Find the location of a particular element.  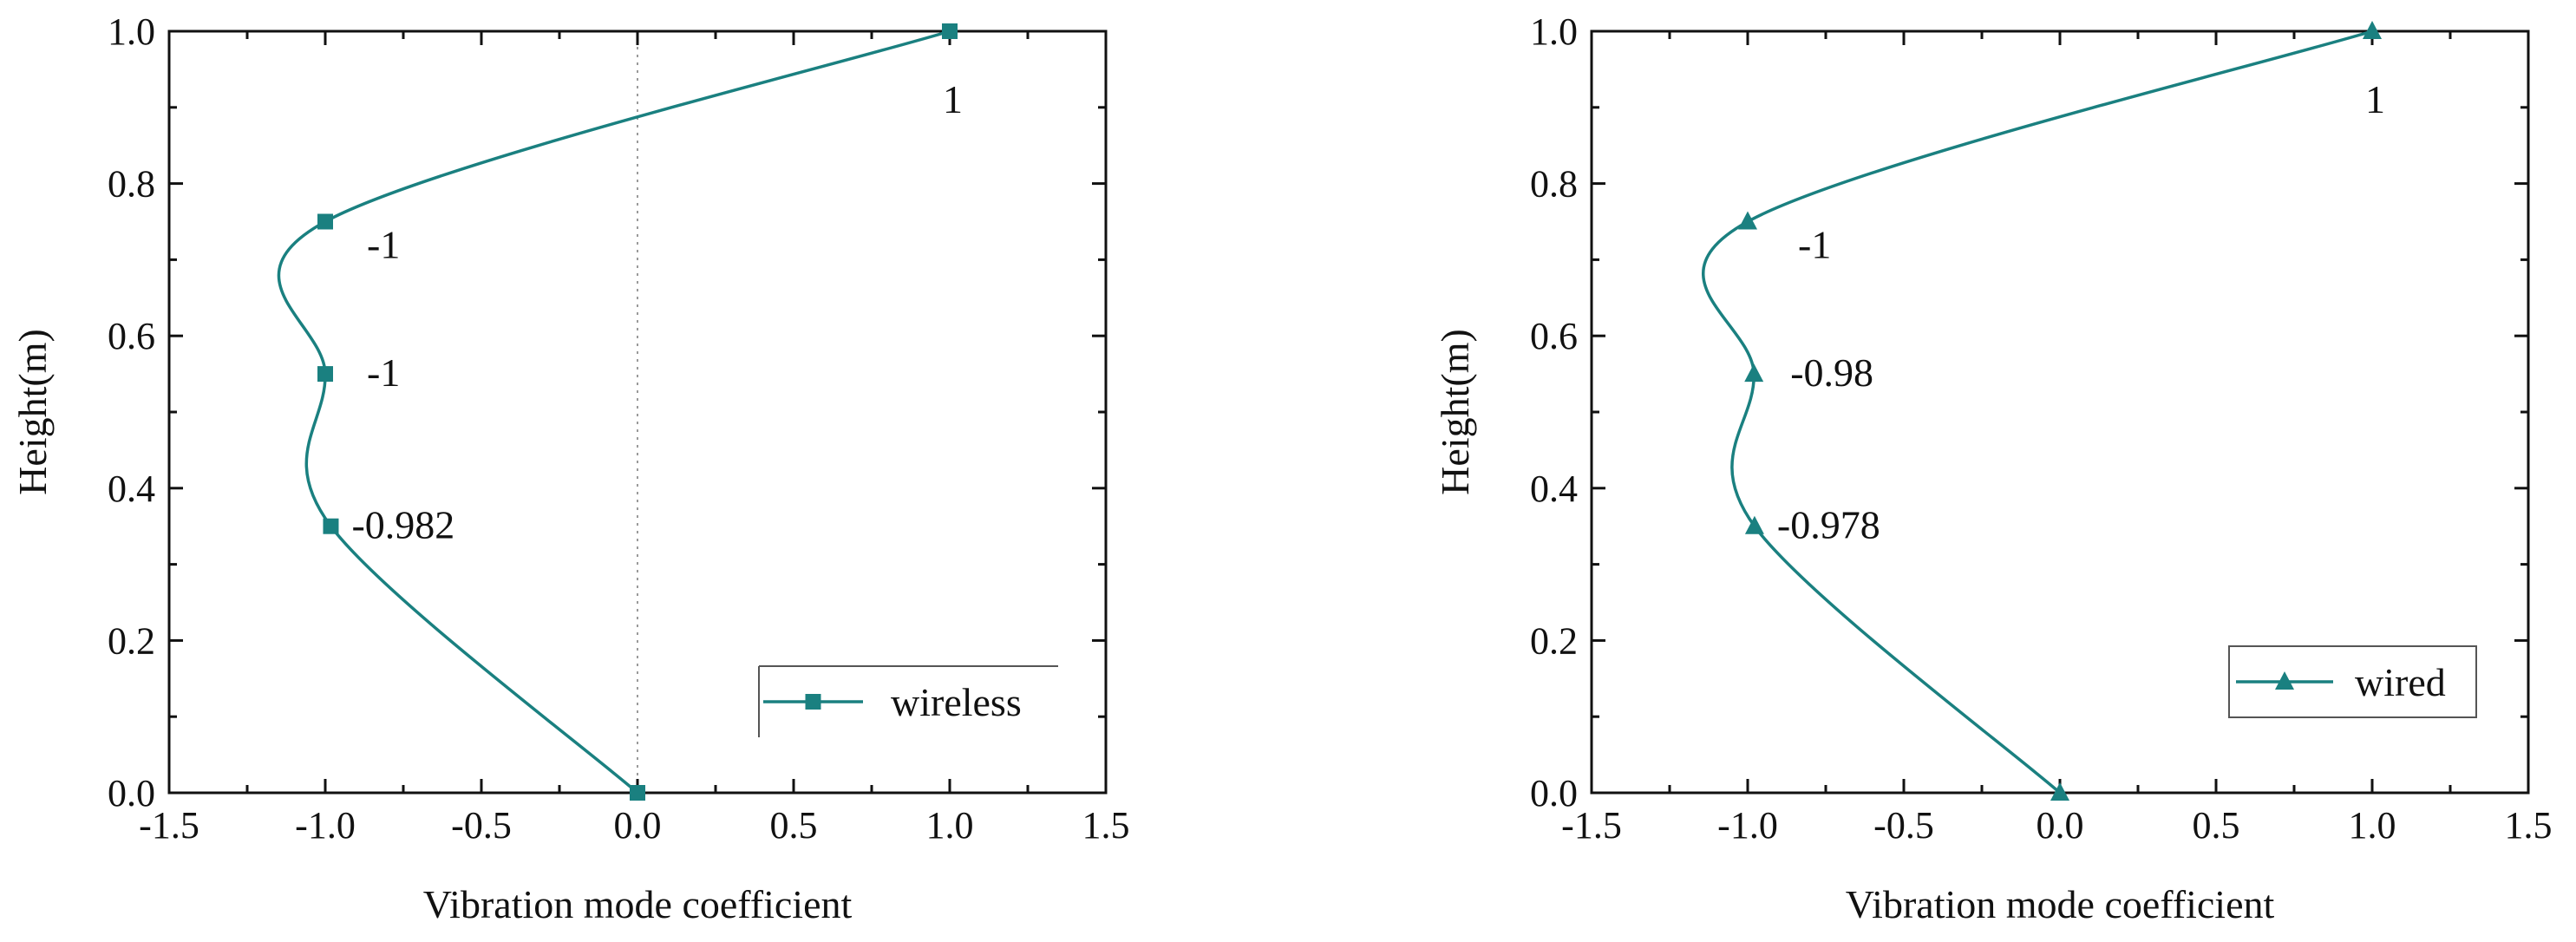

legend: wireless is located at coordinates (908, 701).